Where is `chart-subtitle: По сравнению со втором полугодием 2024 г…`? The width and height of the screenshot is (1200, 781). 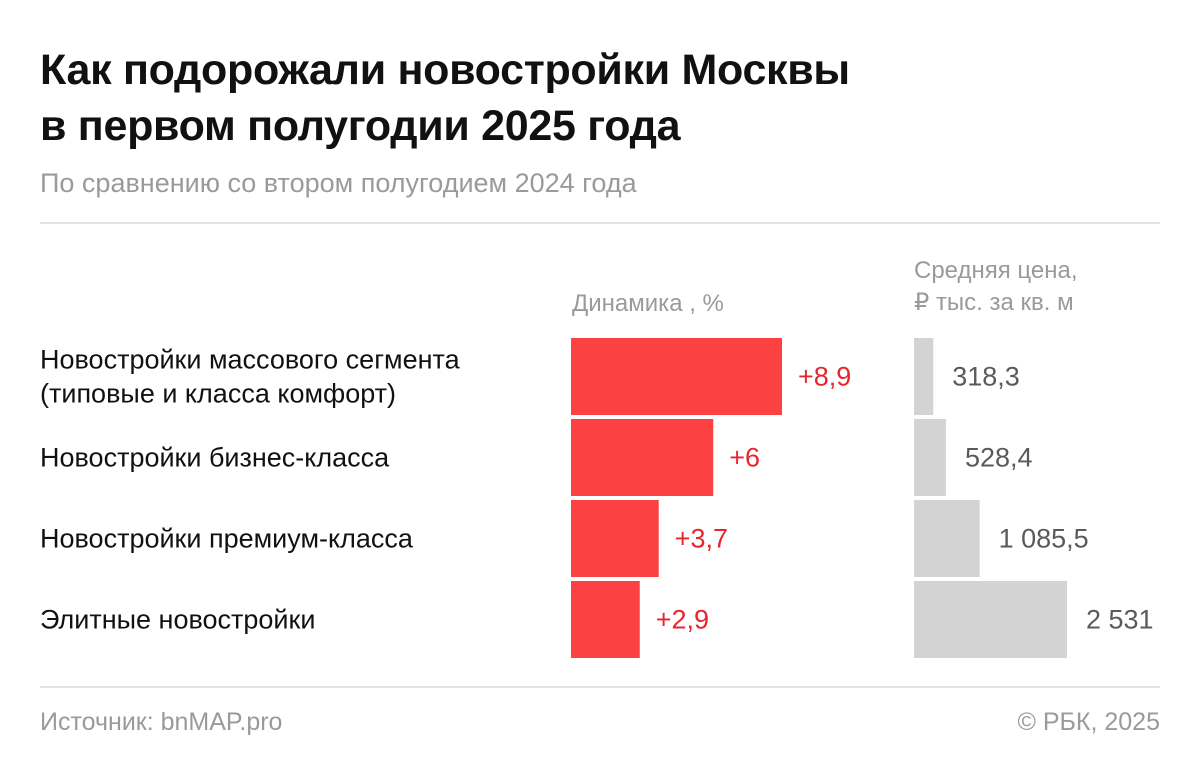
chart-subtitle: По сравнению со втором полугодием 2024 г… is located at coordinates (338, 183).